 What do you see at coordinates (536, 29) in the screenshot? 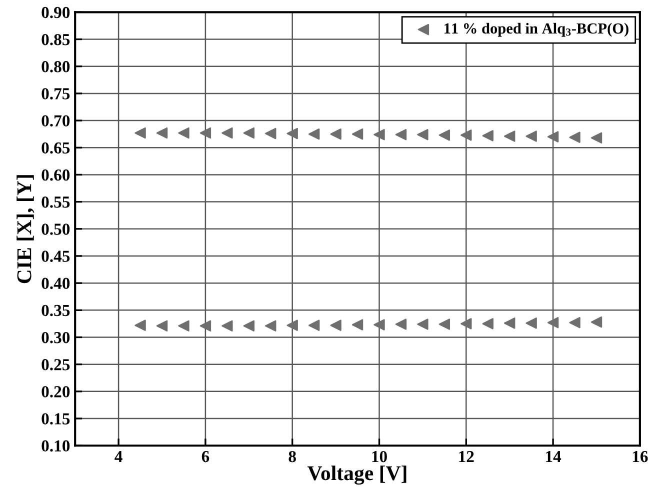
I see `legend-label: 11 % doped in Alq$_{3}$-BCP(O)` at bounding box center [536, 29].